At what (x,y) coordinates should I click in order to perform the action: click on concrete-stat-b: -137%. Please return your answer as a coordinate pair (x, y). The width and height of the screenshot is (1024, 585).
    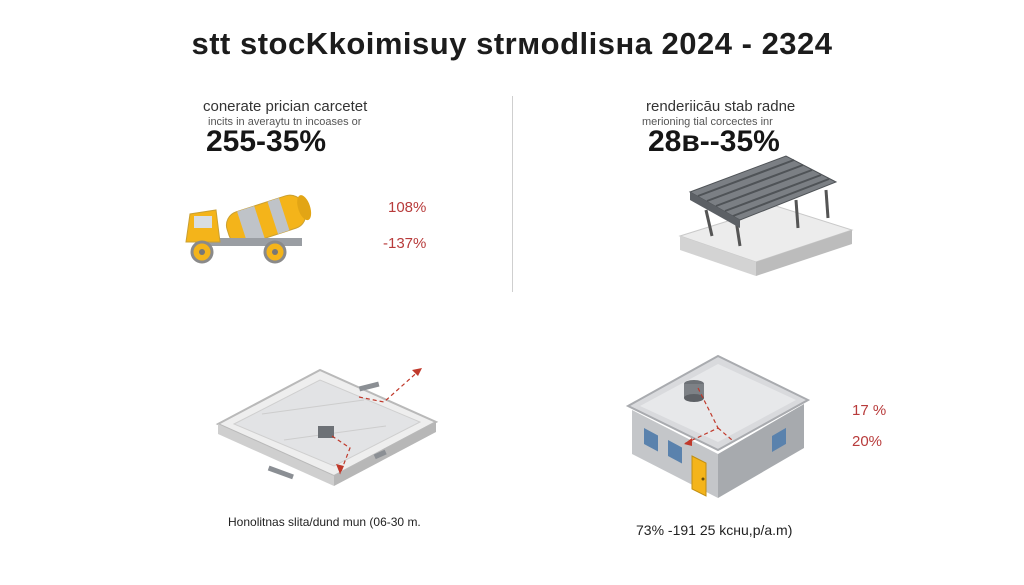
    Looking at the image, I should click on (405, 243).